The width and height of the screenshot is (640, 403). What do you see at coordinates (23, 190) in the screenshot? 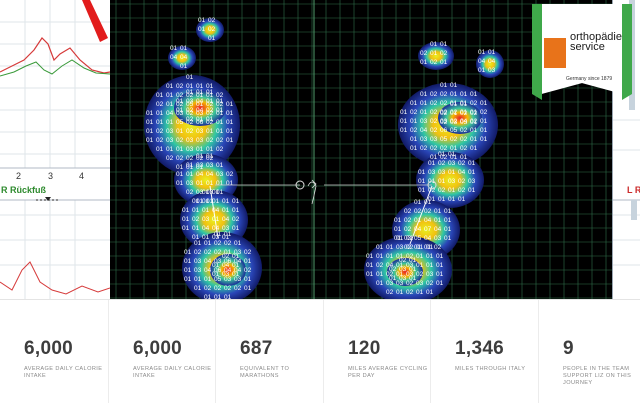
I see `right-rearfoot-label: R Rückfuß` at bounding box center [23, 190].